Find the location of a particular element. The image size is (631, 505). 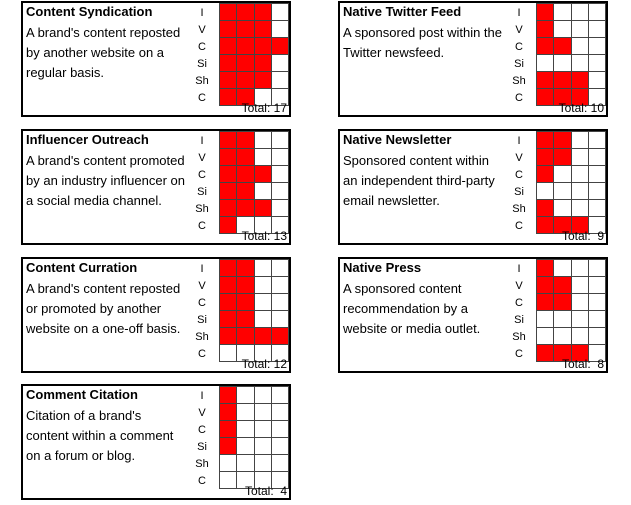

total-label: Total: 4 is located at coordinates (265, 491).